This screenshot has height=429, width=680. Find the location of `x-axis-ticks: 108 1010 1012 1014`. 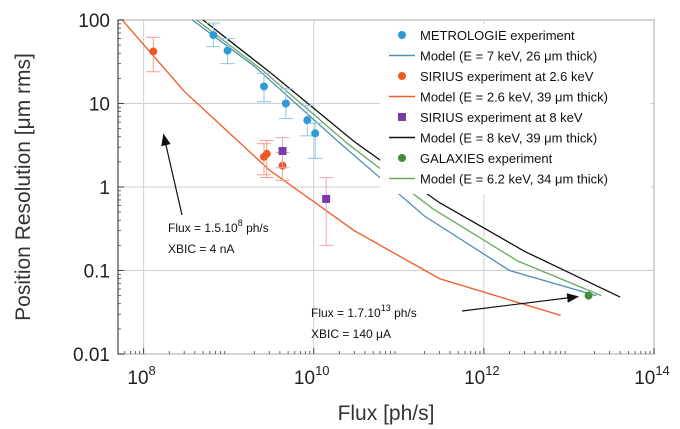

x-axis-ticks: 108 1010 1012 1014 is located at coordinates (393, 368).